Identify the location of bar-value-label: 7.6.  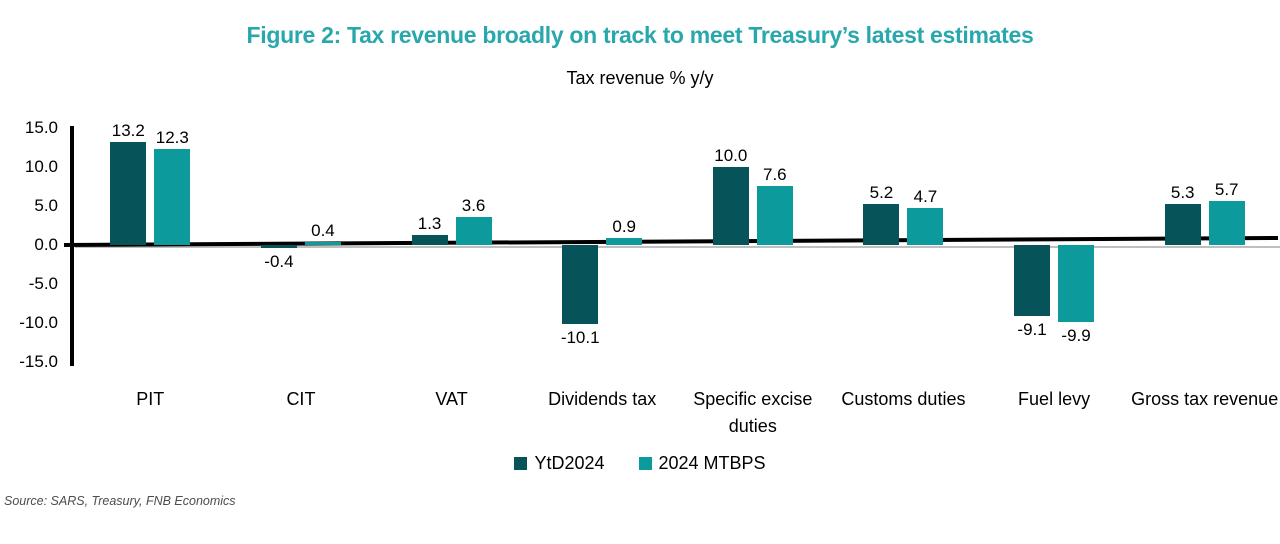
(774, 174).